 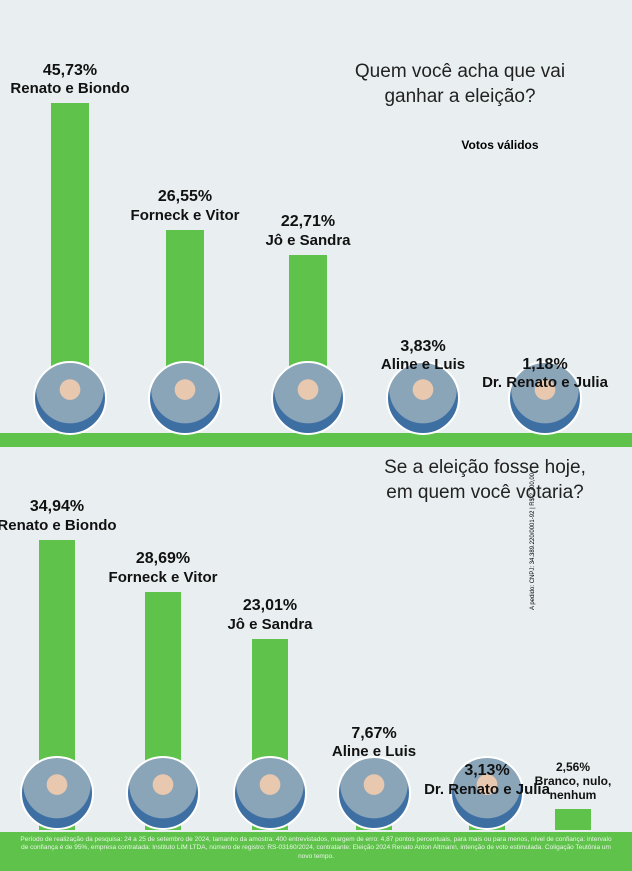 I want to click on bar-label: 3,13% Dr. Renato e Julia, so click(x=487, y=780).